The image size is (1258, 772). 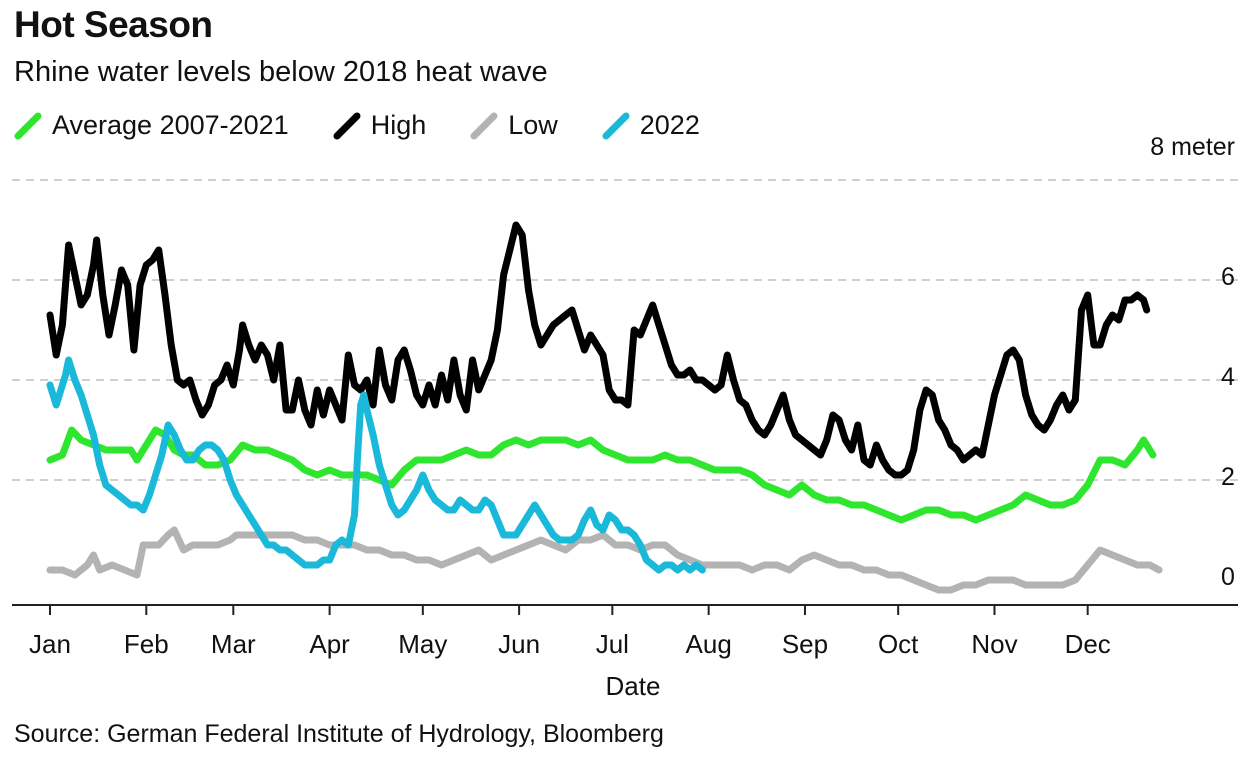 What do you see at coordinates (1228, 477) in the screenshot?
I see `y-tick-label: 2` at bounding box center [1228, 477].